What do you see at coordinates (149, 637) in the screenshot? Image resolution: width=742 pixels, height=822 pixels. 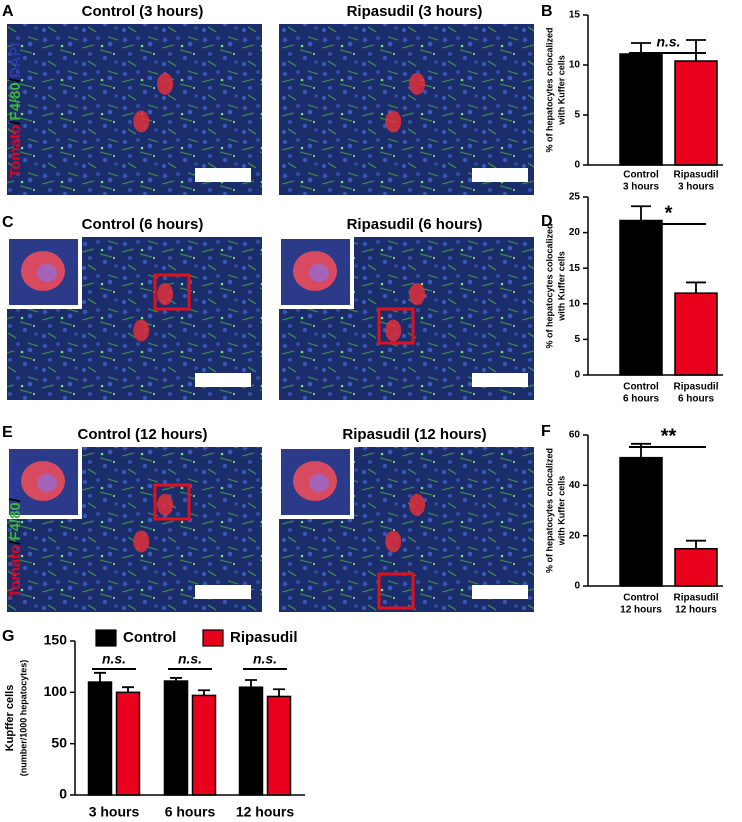 I see `legend-label: Control` at bounding box center [149, 637].